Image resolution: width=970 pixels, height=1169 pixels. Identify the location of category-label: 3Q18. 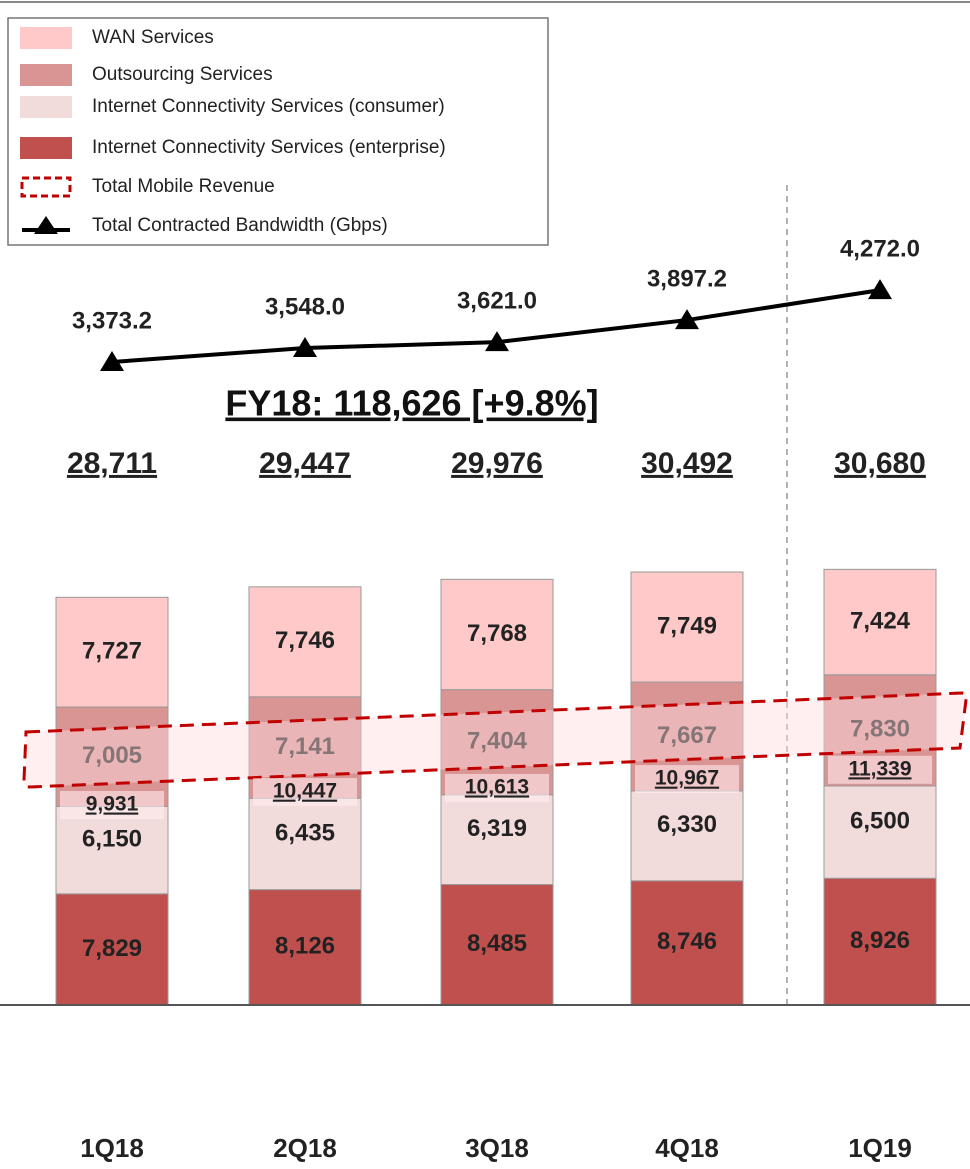
(497, 1148).